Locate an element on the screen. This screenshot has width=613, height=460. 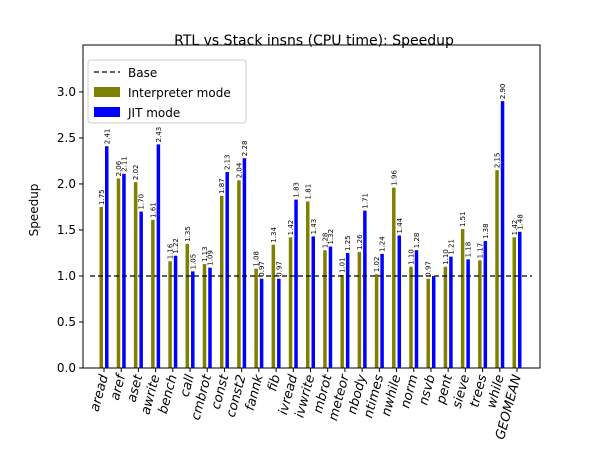
legend-label: Interpreter mode is located at coordinates (179, 93).